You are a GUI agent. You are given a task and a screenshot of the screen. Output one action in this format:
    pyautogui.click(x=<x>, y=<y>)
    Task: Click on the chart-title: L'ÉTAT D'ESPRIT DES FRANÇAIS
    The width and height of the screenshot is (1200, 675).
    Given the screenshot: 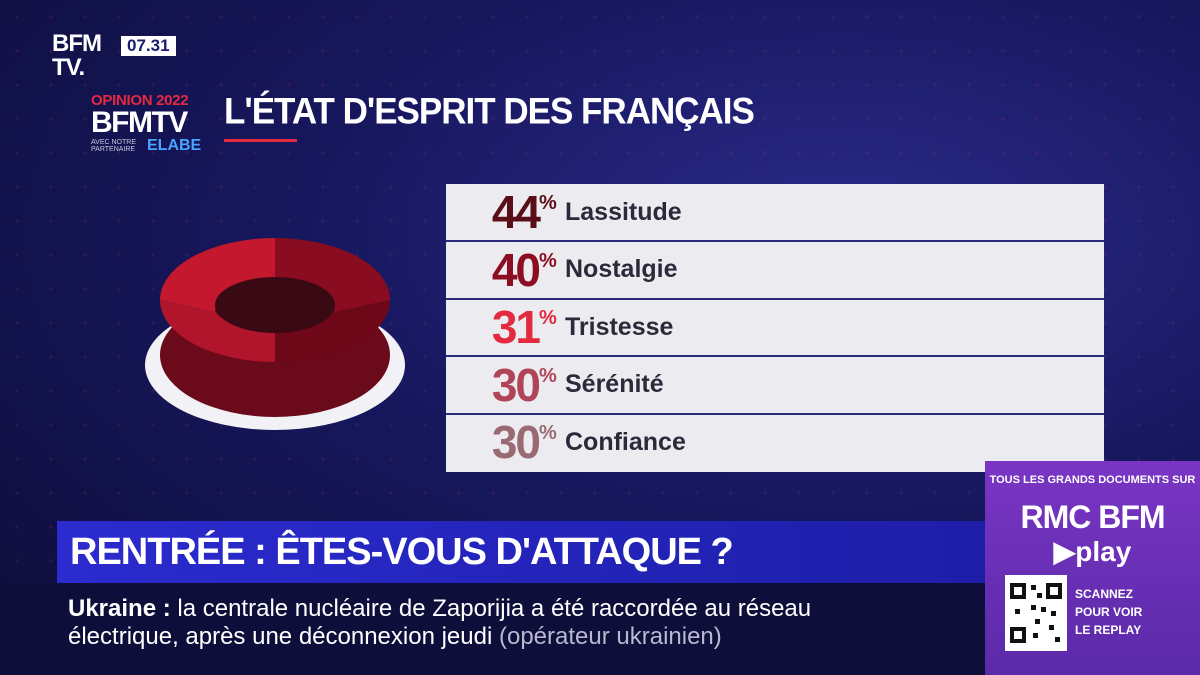 What is the action you would take?
    pyautogui.click(x=489, y=111)
    